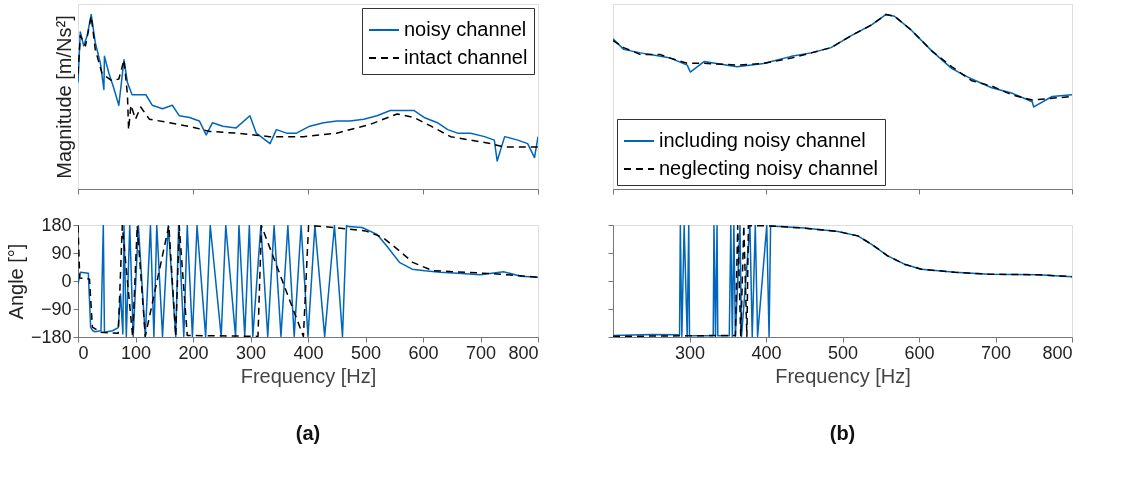  I want to click on x-tick-label: 0, so click(83, 352).